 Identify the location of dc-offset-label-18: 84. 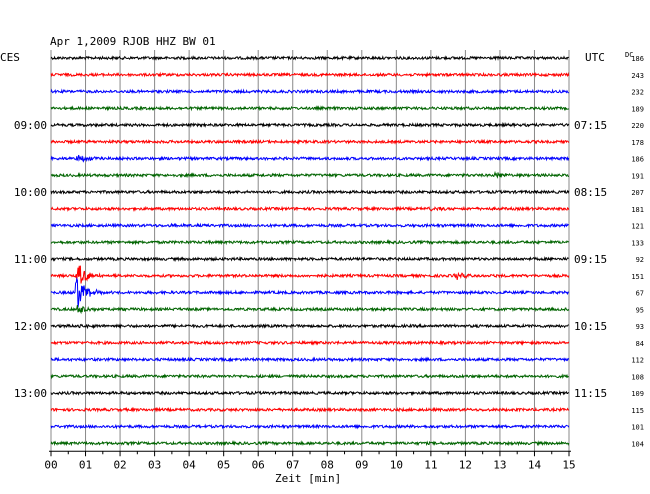
(640, 344).